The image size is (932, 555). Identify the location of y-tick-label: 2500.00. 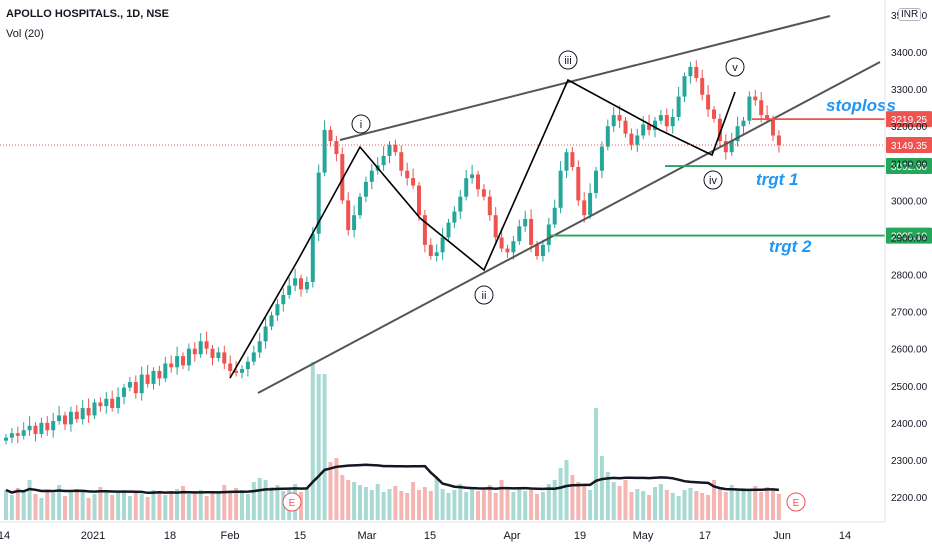
(909, 387).